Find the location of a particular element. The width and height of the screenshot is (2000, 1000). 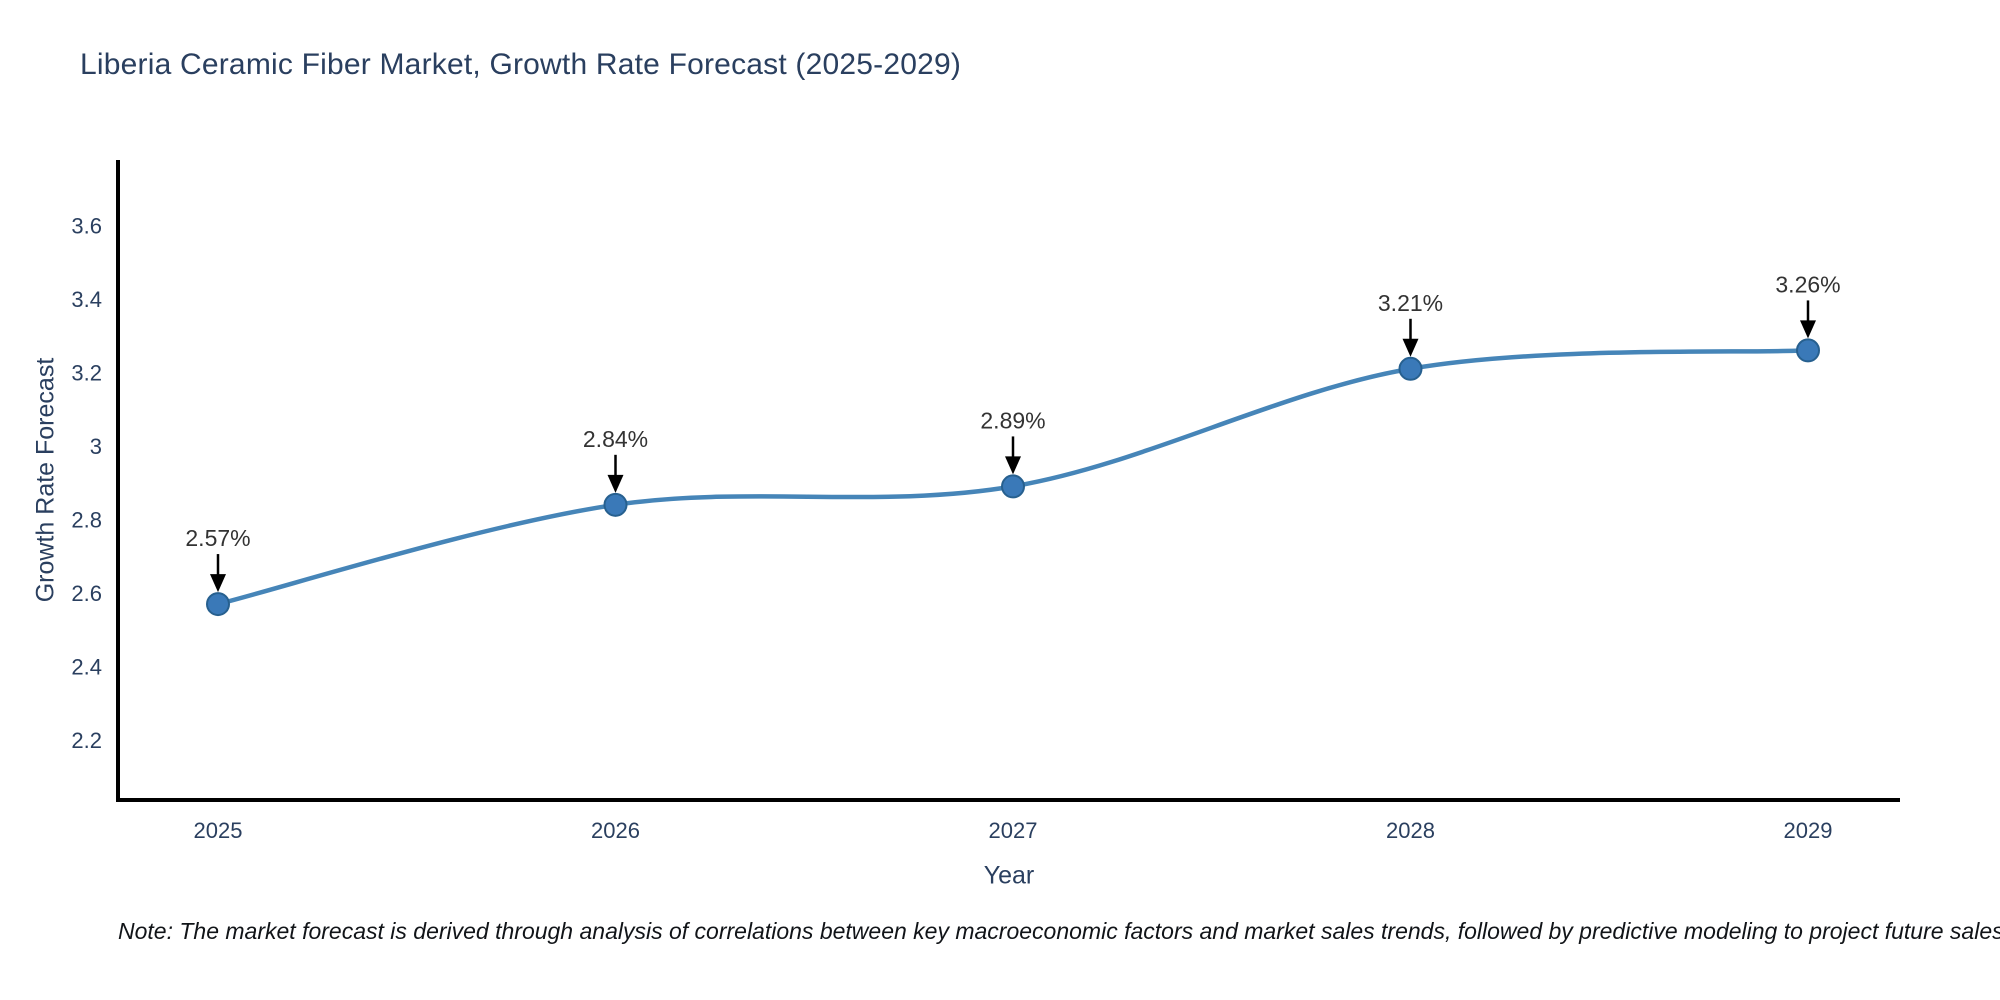

data-label: 3.26% is located at coordinates (1807, 284).